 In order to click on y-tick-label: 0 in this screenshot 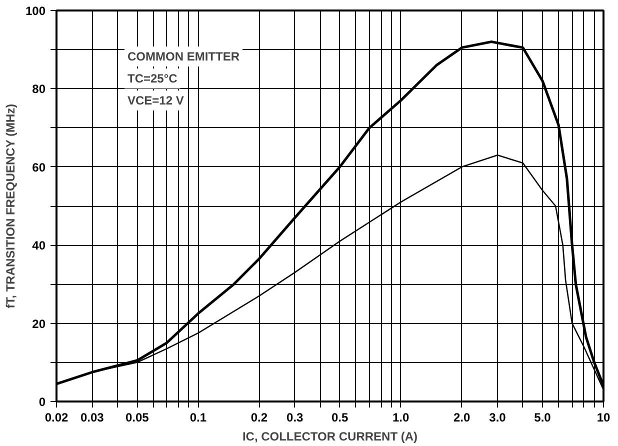, I will do `click(42, 402)`.